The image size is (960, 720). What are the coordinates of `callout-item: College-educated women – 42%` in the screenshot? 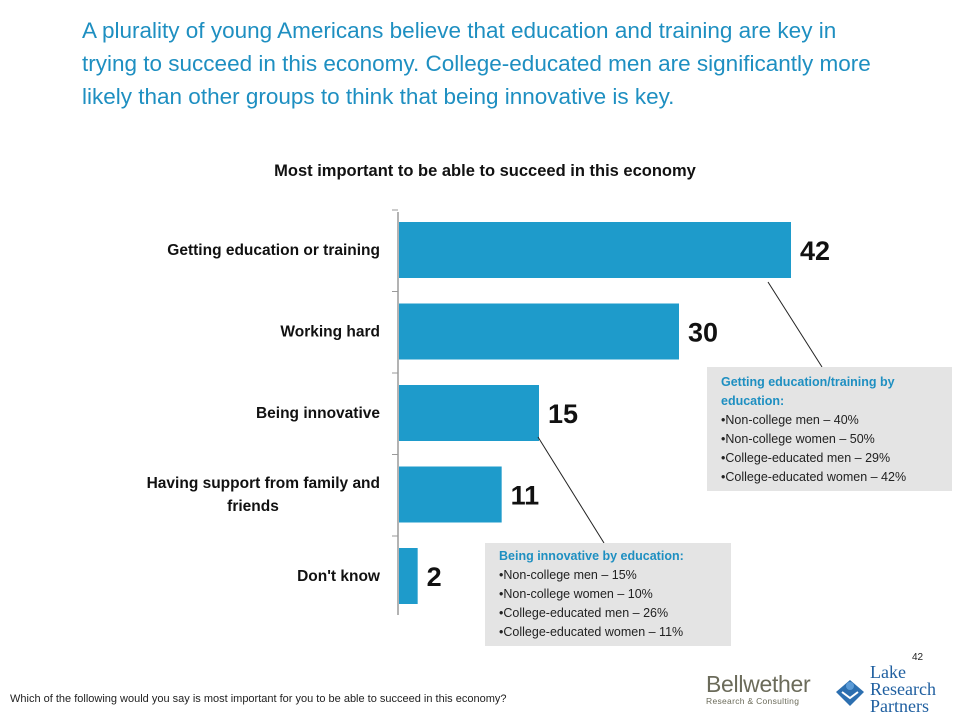 It's located at (831, 477).